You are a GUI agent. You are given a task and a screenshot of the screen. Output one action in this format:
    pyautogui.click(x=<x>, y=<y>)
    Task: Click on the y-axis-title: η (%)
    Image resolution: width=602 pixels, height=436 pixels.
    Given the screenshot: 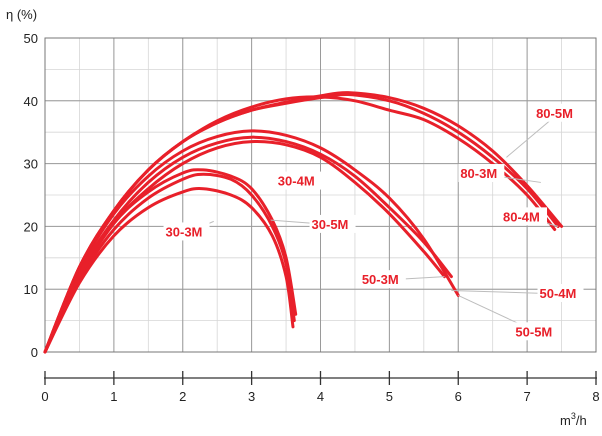 What is the action you would take?
    pyautogui.click(x=21, y=14)
    